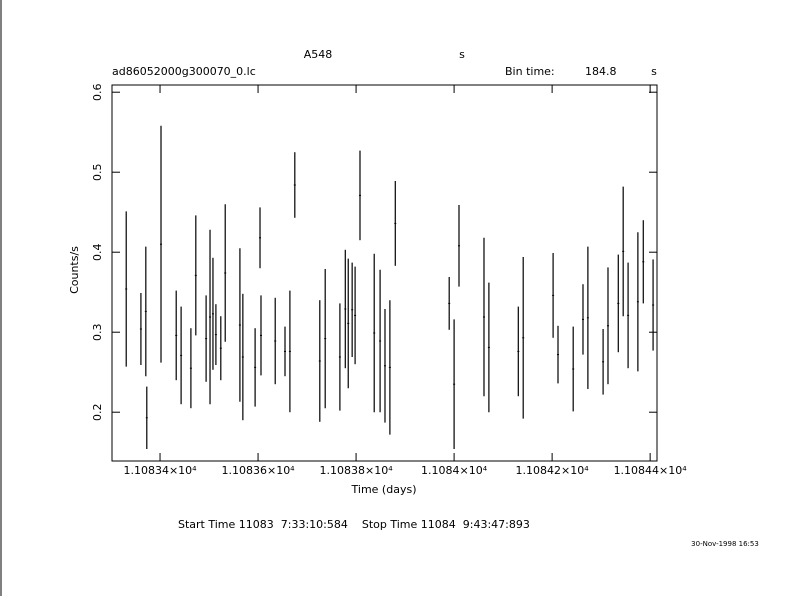  Describe the element at coordinates (725, 544) in the screenshot. I see `timestamp: 30-Nov-1998 16:53` at that location.